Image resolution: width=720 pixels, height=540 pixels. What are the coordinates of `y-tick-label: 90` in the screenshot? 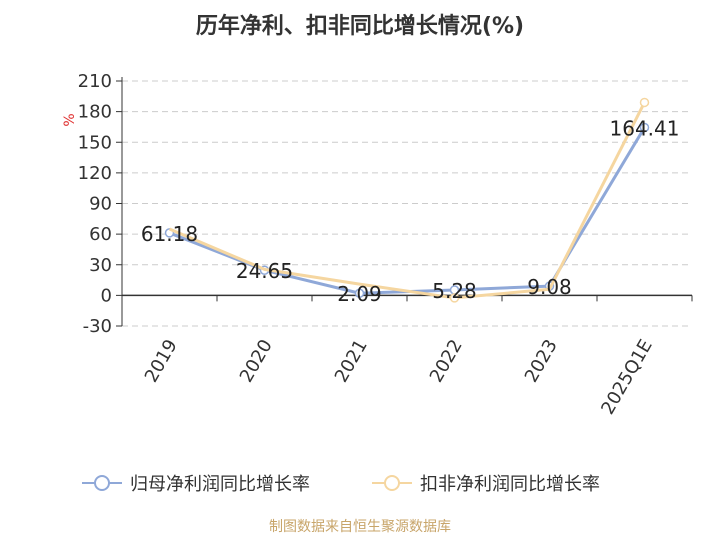 It's located at (100, 204).